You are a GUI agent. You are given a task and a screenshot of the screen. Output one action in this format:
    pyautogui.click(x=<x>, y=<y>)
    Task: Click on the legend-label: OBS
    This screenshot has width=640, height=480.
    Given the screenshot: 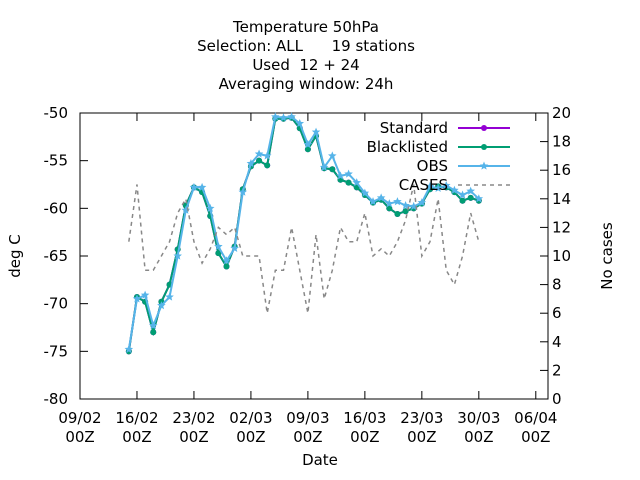 What is the action you would take?
    pyautogui.click(x=432, y=166)
    